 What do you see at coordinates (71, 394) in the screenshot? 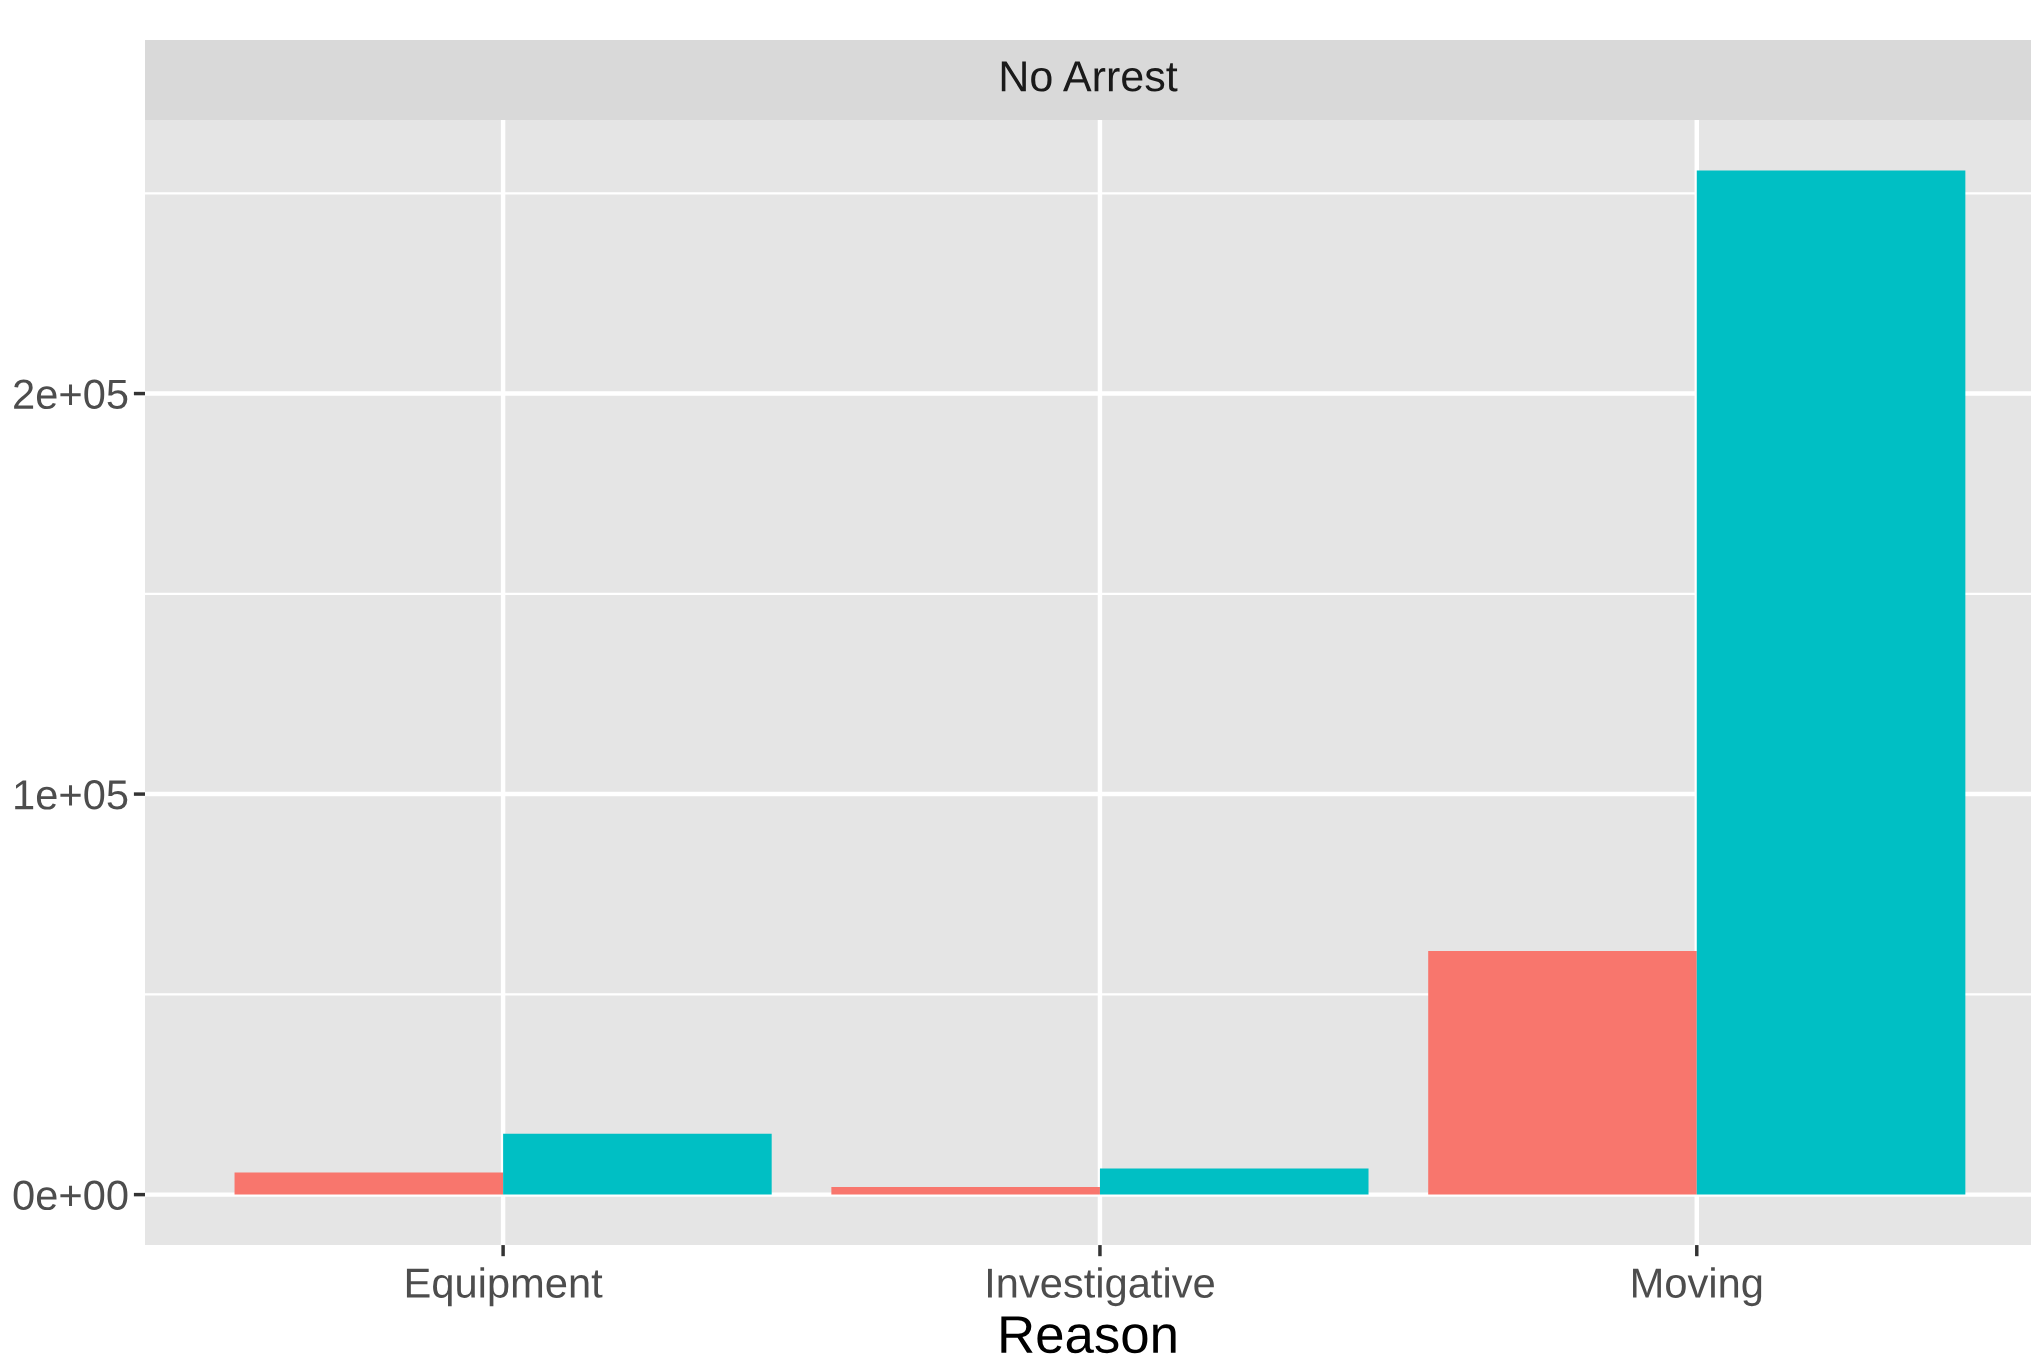
I see `y-tick-label: 2e+05` at bounding box center [71, 394].